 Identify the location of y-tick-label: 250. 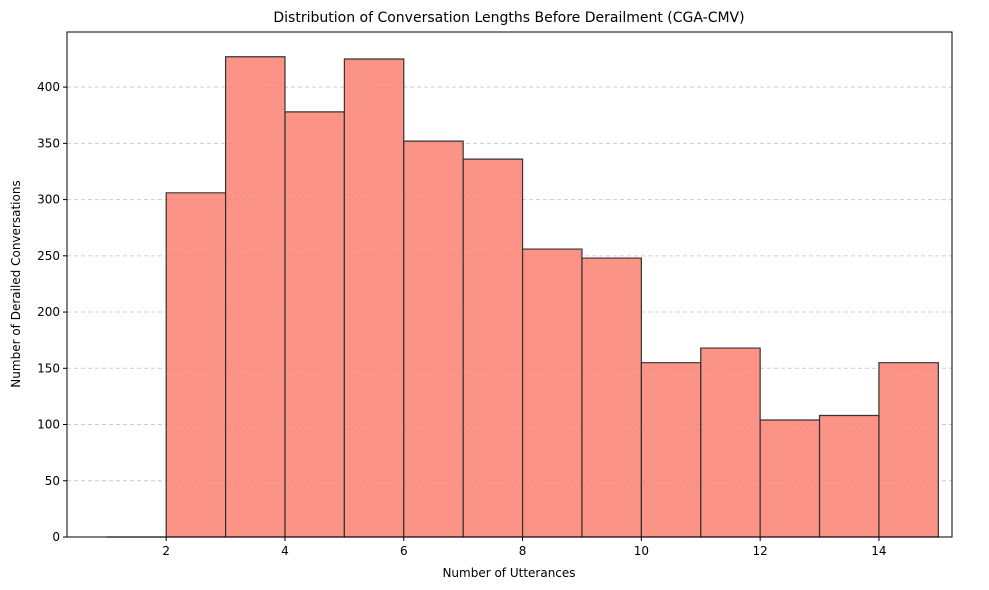
(48, 256).